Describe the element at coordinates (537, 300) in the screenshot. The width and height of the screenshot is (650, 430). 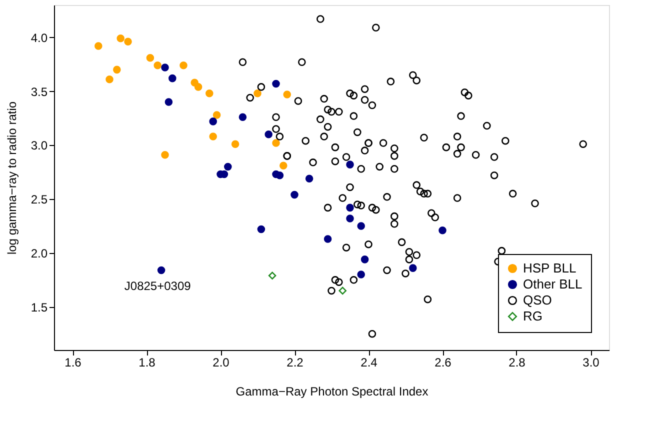
I see `legend-label: QSO` at that location.